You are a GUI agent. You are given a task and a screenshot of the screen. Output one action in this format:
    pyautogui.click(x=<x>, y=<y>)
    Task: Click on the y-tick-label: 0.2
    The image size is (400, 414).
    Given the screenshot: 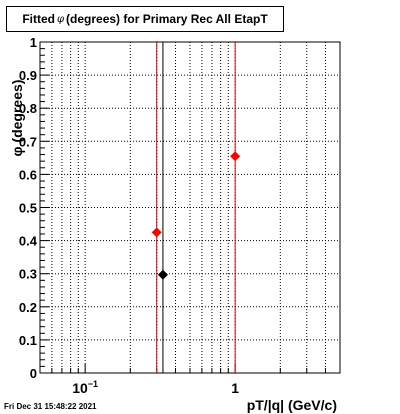 What is the action you would take?
    pyautogui.click(x=28, y=307)
    